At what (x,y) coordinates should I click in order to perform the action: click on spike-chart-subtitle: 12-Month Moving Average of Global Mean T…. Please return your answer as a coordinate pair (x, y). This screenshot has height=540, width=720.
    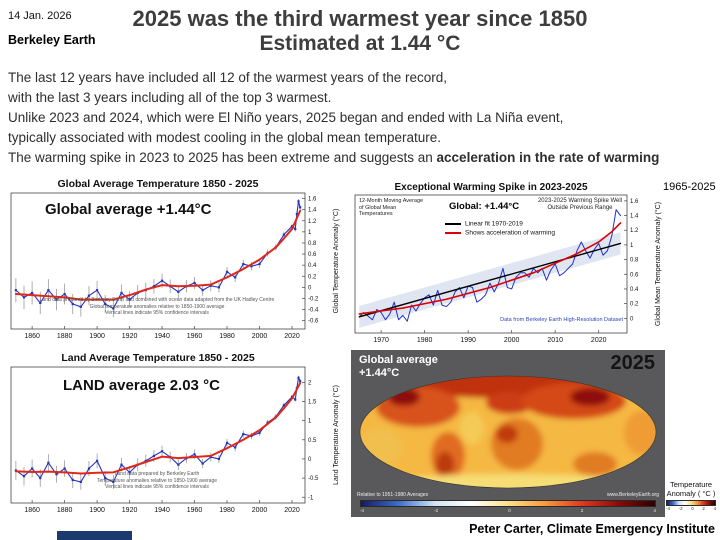
    Looking at the image, I should click on (391, 207).